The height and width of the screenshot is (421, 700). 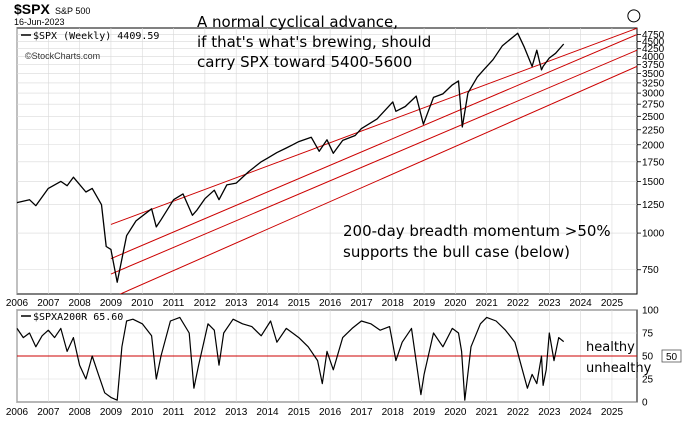 I want to click on price-y-tick-label: 4750, so click(x=653, y=35).